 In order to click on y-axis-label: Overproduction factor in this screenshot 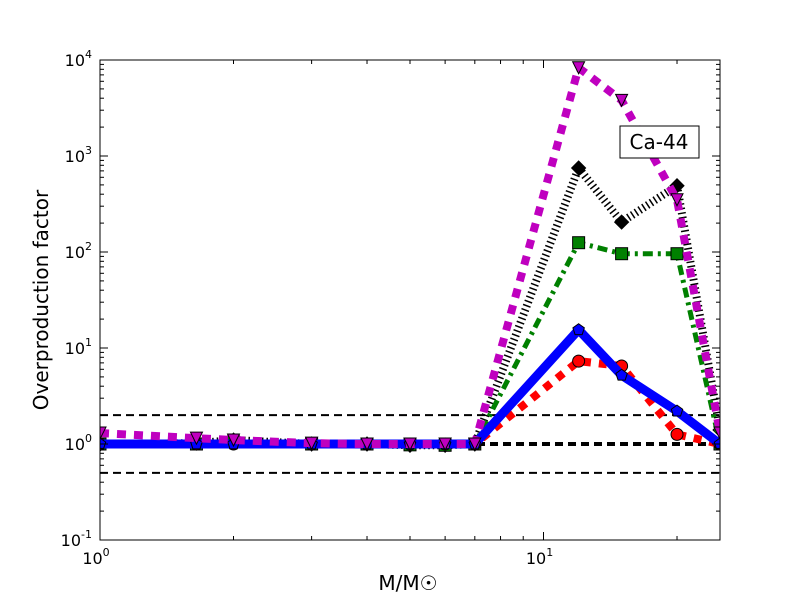, I will do `click(41, 299)`.